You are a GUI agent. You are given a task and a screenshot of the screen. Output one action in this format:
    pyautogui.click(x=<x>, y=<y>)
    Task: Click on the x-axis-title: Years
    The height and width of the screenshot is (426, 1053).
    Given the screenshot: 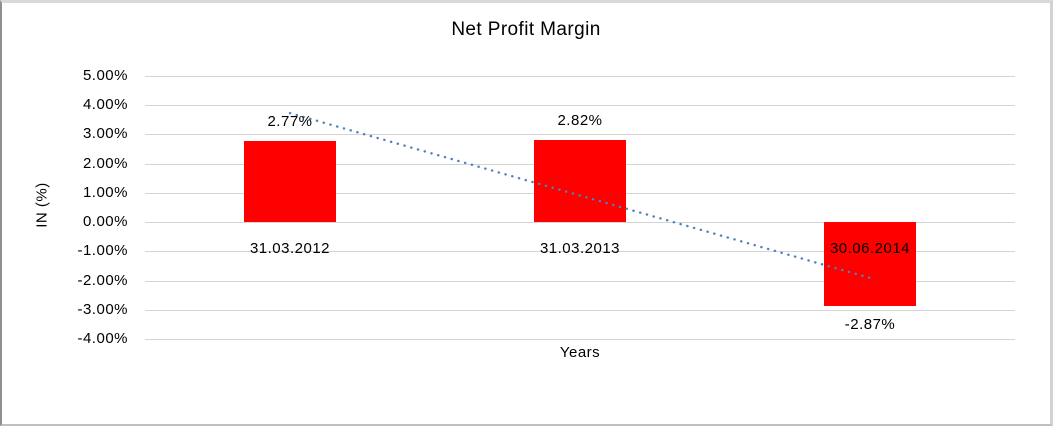 What is the action you would take?
    pyautogui.click(x=580, y=352)
    